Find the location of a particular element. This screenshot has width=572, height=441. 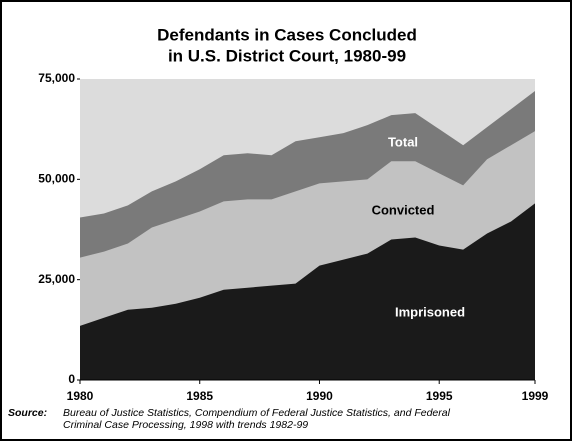

series-label: Convicted is located at coordinates (403, 209).